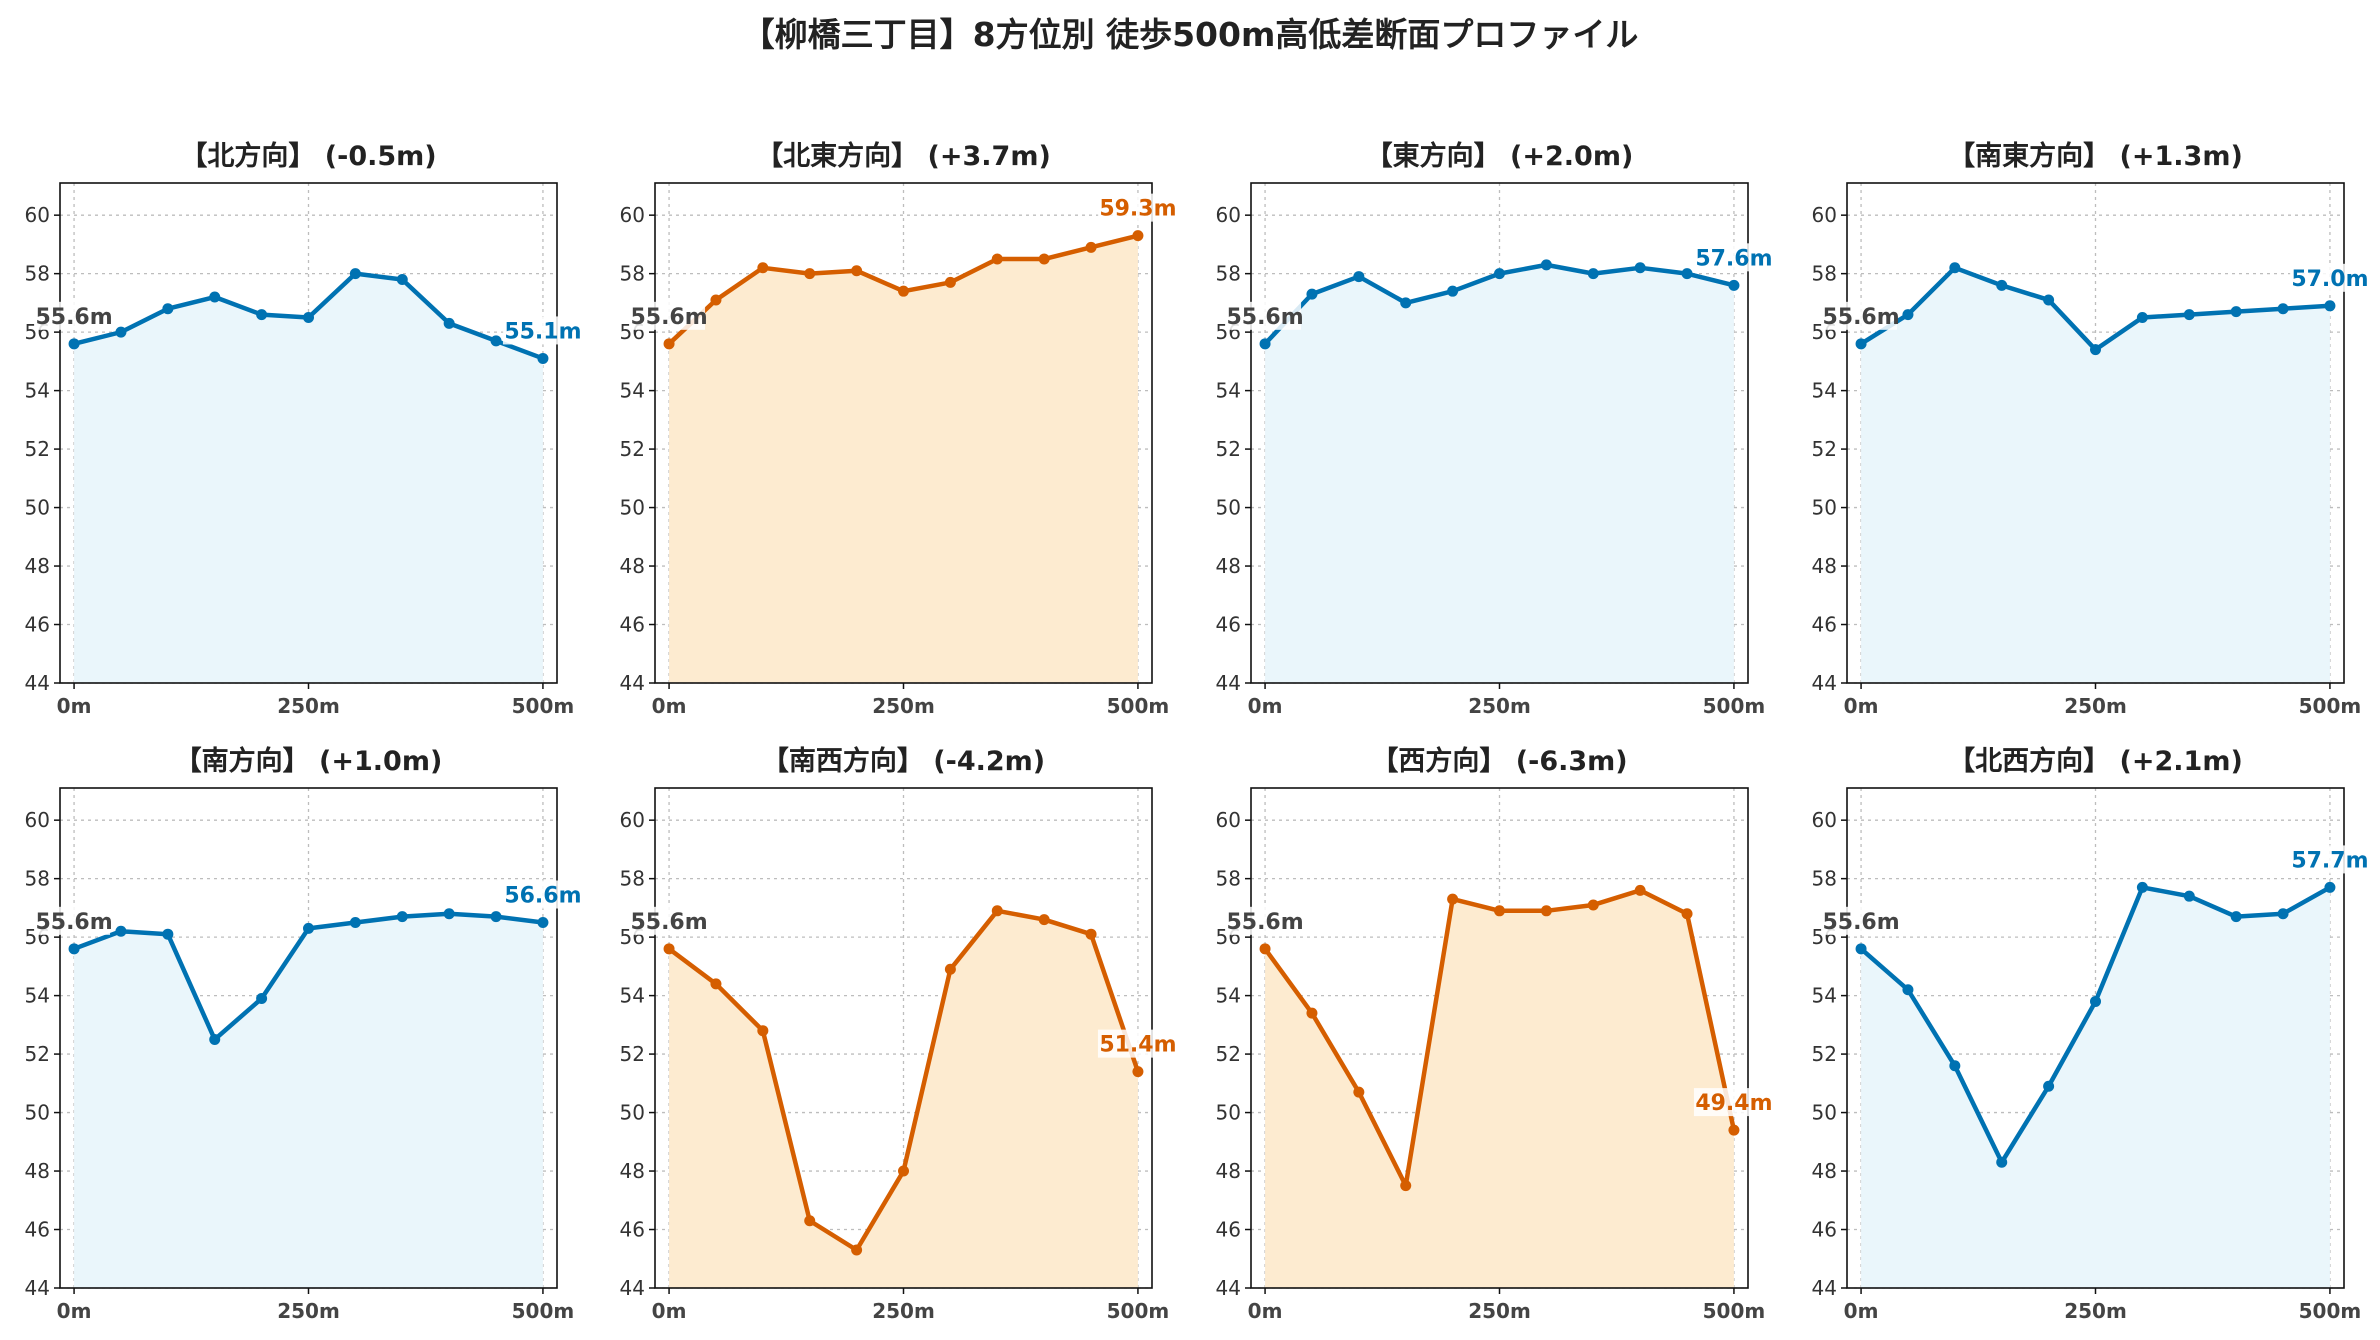 The width and height of the screenshot is (2380, 1340). What do you see at coordinates (1861, 706) in the screenshot?
I see `x-tick-label: 0m` at bounding box center [1861, 706].